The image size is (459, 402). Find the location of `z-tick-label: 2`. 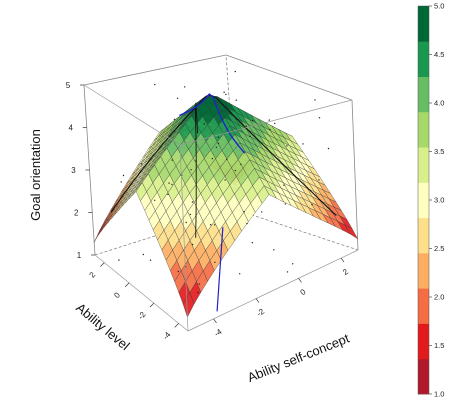

z-tick-label: 2 is located at coordinates (76, 213).